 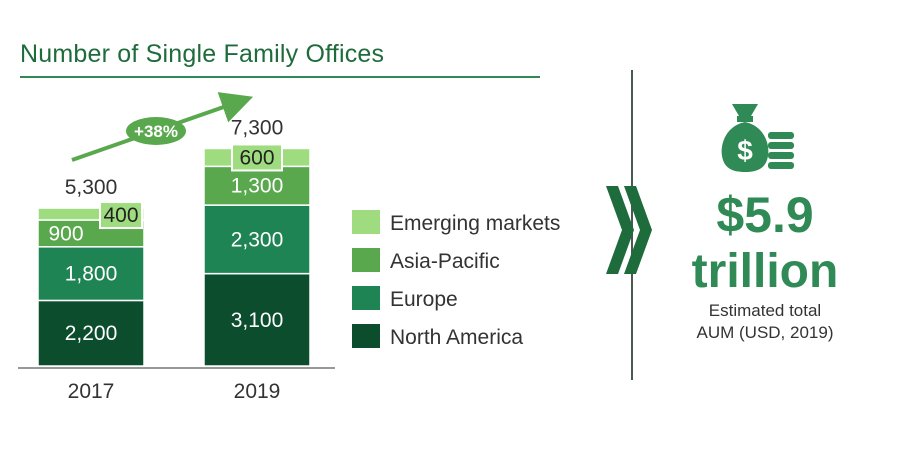 I want to click on callout-box-emerging-markets-2019, so click(x=257, y=157).